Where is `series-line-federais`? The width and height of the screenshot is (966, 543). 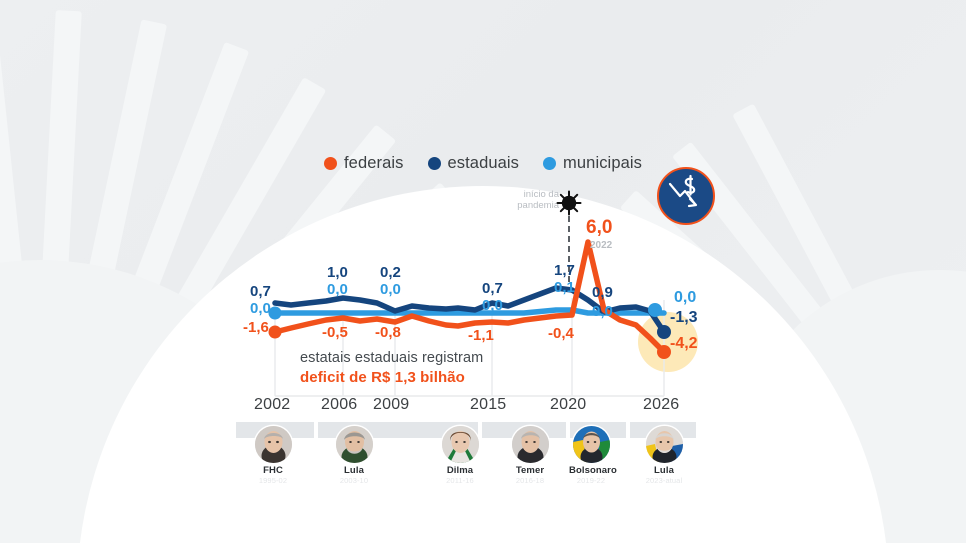
series-line-federais is located at coordinates (469, 297).